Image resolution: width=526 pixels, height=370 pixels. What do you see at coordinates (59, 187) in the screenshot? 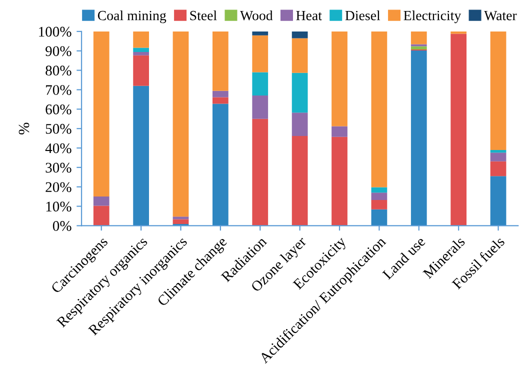
I see `y-tick-label: 20%` at bounding box center [59, 187].